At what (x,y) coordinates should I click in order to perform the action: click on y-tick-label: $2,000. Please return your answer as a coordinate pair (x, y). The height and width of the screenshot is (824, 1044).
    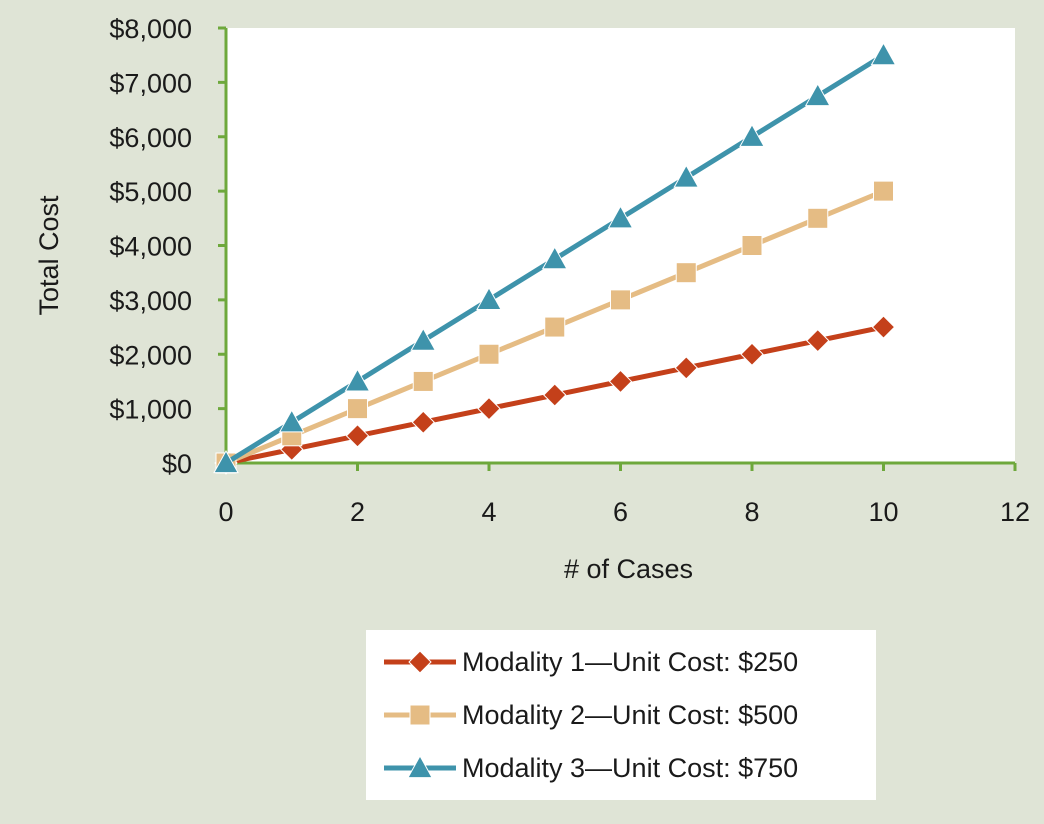
    Looking at the image, I should click on (150, 355).